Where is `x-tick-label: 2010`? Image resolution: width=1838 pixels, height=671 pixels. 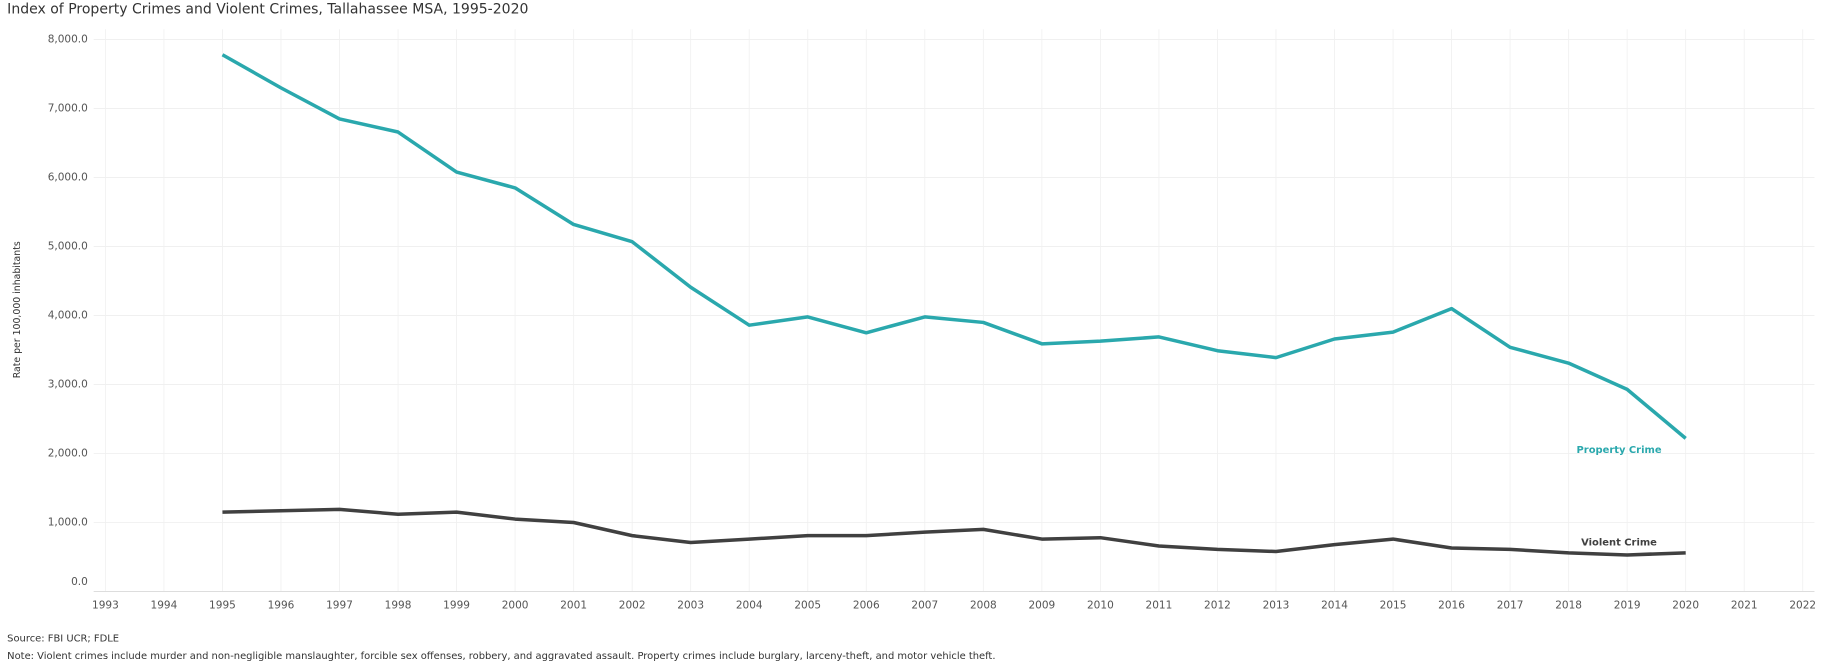
x-tick-label: 2010 is located at coordinates (1100, 606).